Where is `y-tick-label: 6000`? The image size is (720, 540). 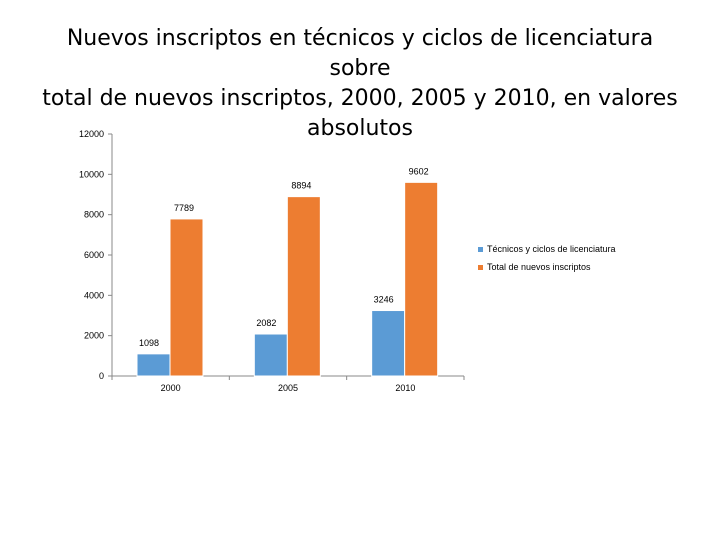
y-tick-label: 6000 is located at coordinates (94, 255).